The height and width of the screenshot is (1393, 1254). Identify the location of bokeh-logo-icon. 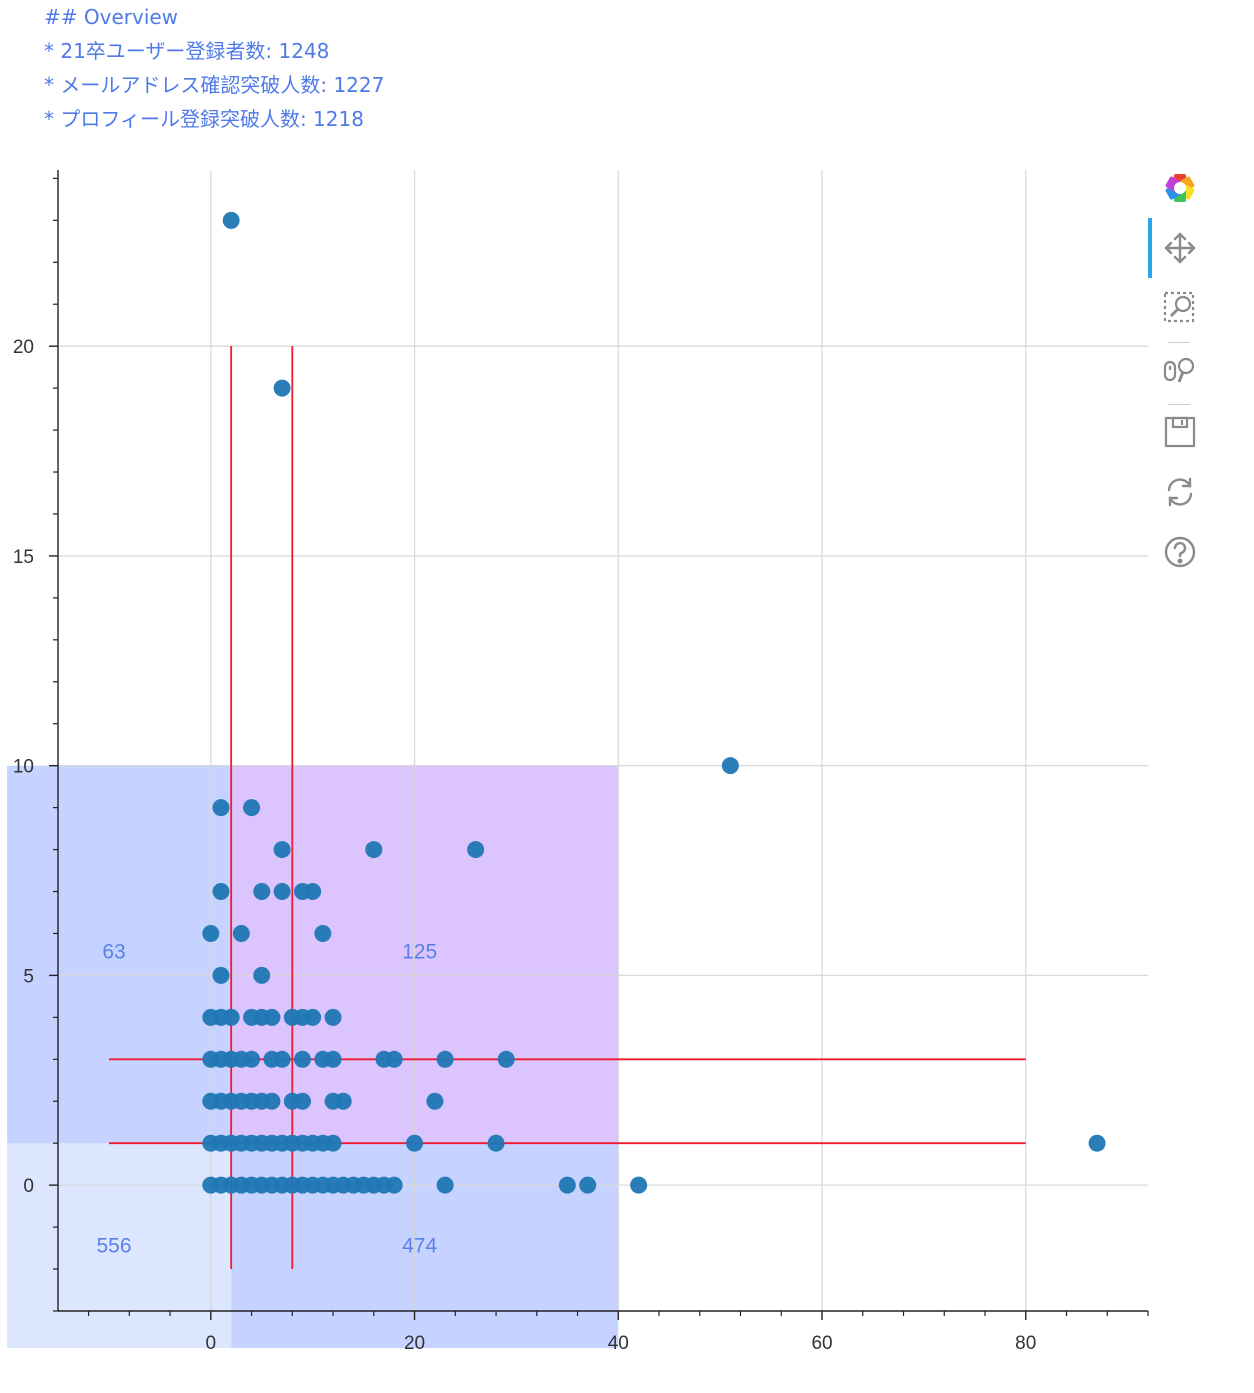
(1180, 188).